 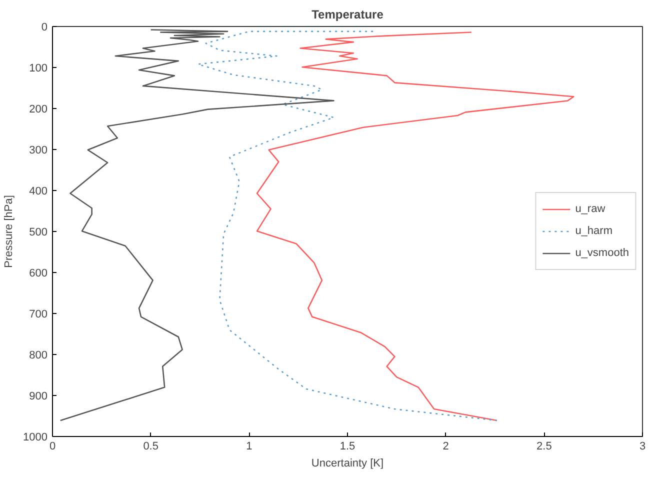 I want to click on x-axis-title: Uncertainty [K], so click(x=347, y=464).